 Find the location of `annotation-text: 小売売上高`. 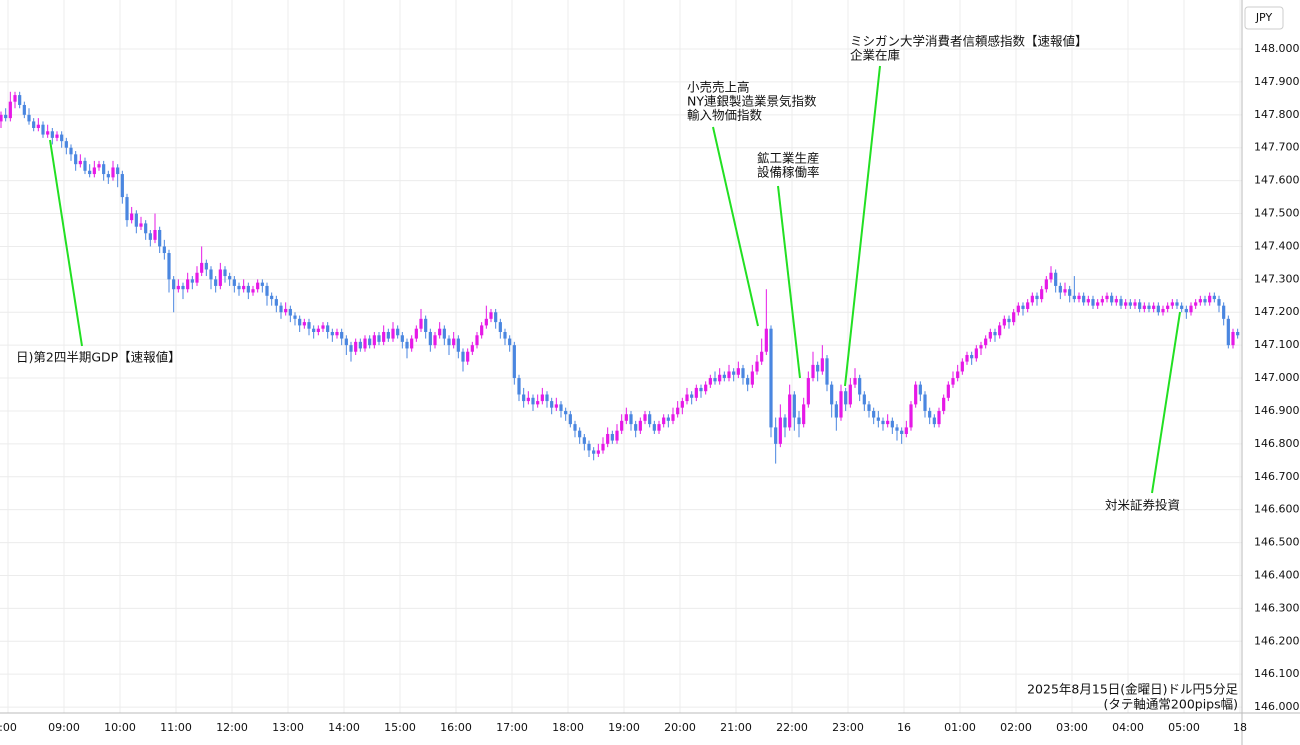

annotation-text: 小売売上高 is located at coordinates (718, 87).